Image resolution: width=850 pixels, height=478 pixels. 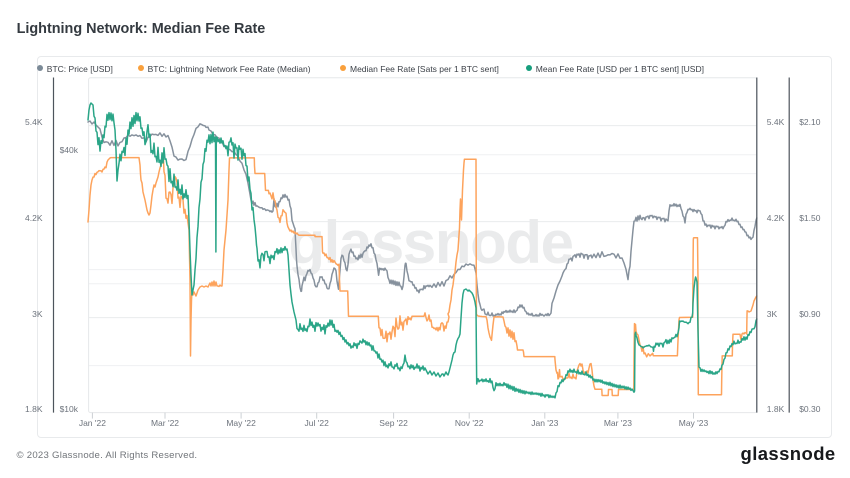 I want to click on svg-text: glassnode, so click(x=430, y=242).